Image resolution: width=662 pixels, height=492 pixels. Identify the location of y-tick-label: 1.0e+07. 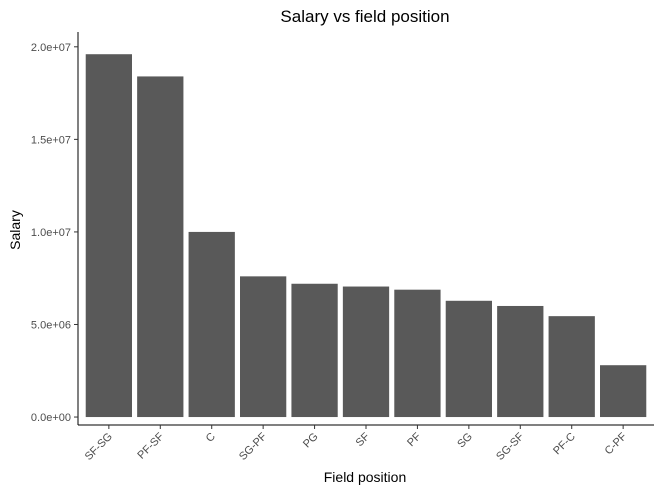
(51, 233).